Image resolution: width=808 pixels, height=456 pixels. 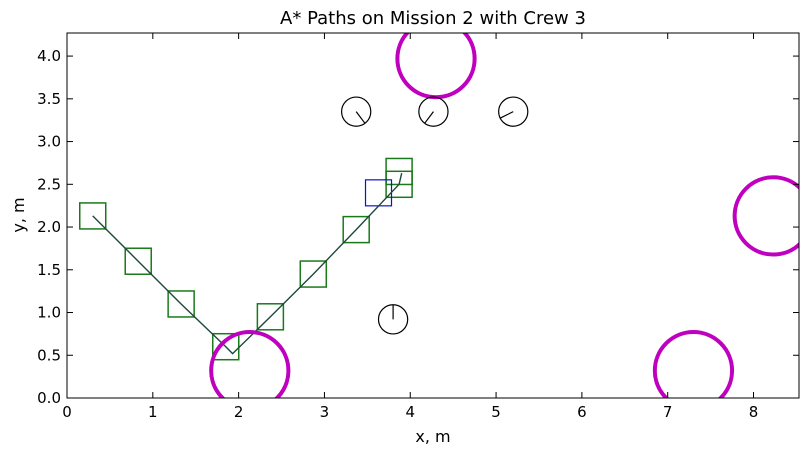 What do you see at coordinates (754, 412) in the screenshot?
I see `x-tick-label-8: 8` at bounding box center [754, 412].